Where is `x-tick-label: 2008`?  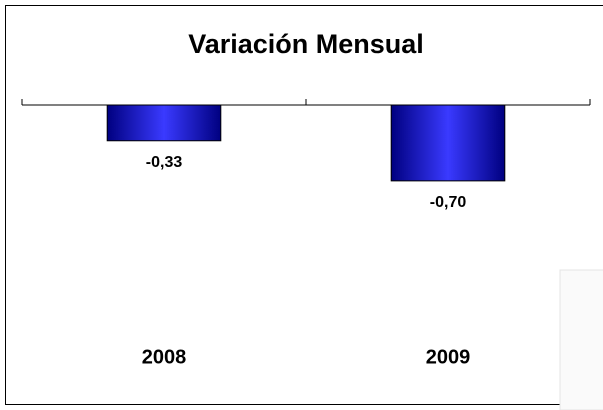
x-tick-label: 2008 is located at coordinates (164, 357).